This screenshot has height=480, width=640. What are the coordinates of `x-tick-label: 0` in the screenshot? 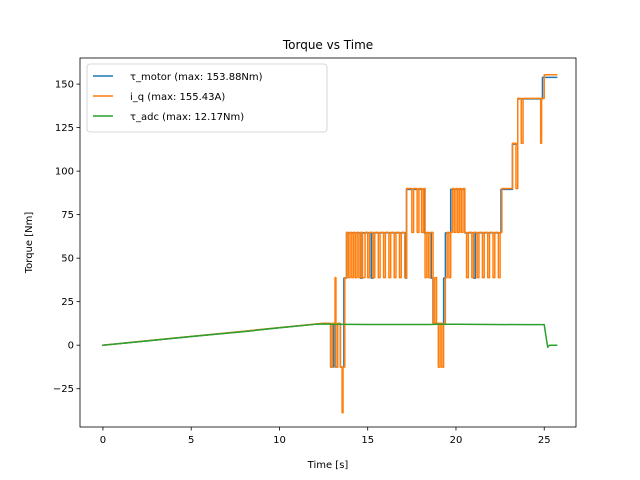 It's located at (103, 440).